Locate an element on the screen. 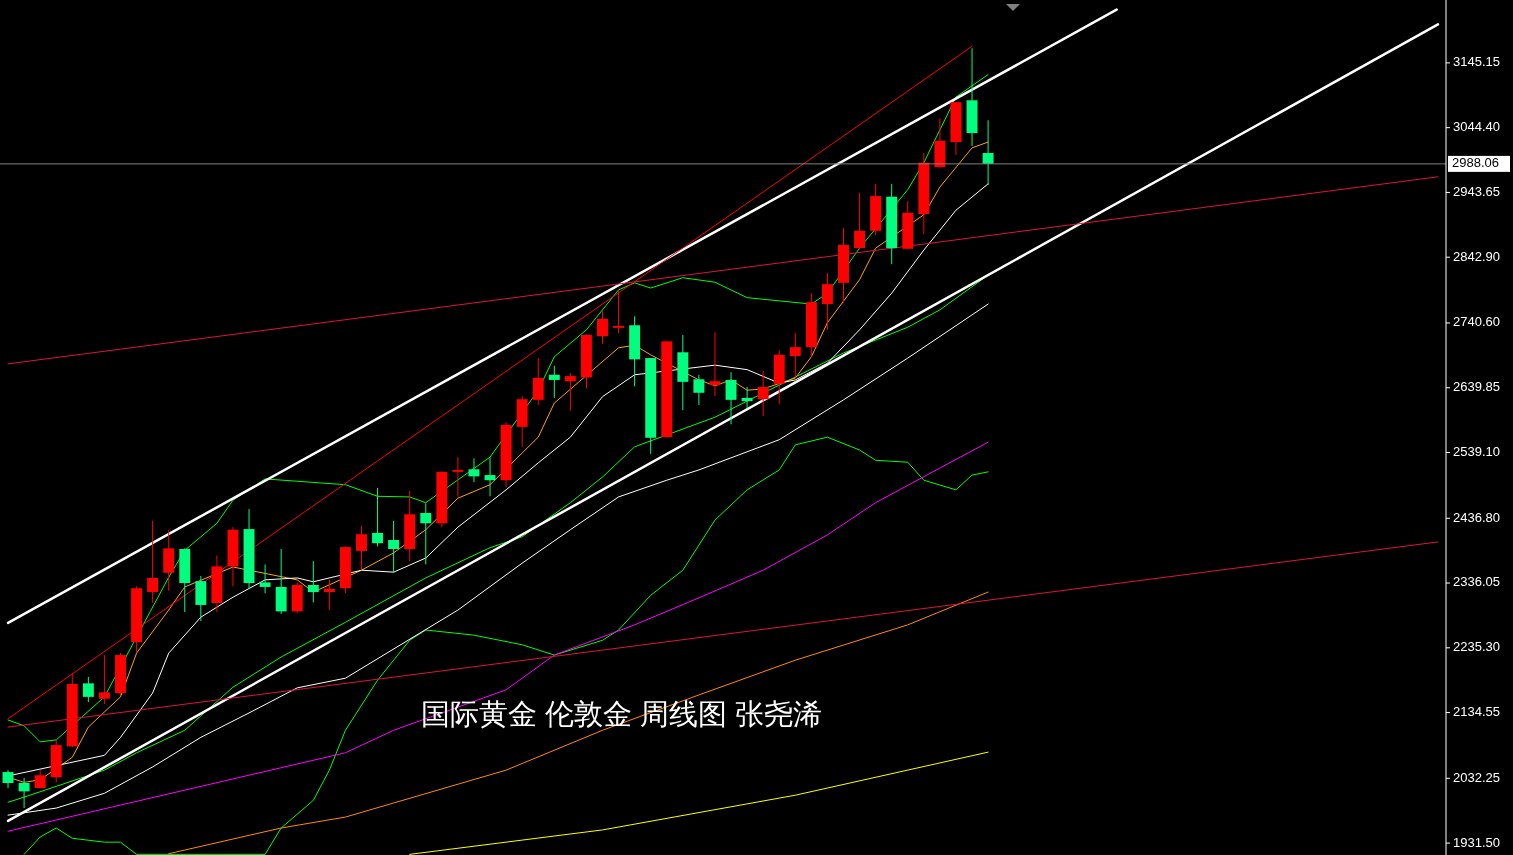 This screenshot has height=855, width=1513. y-tick-label: 2943.65 is located at coordinates (1476, 191).